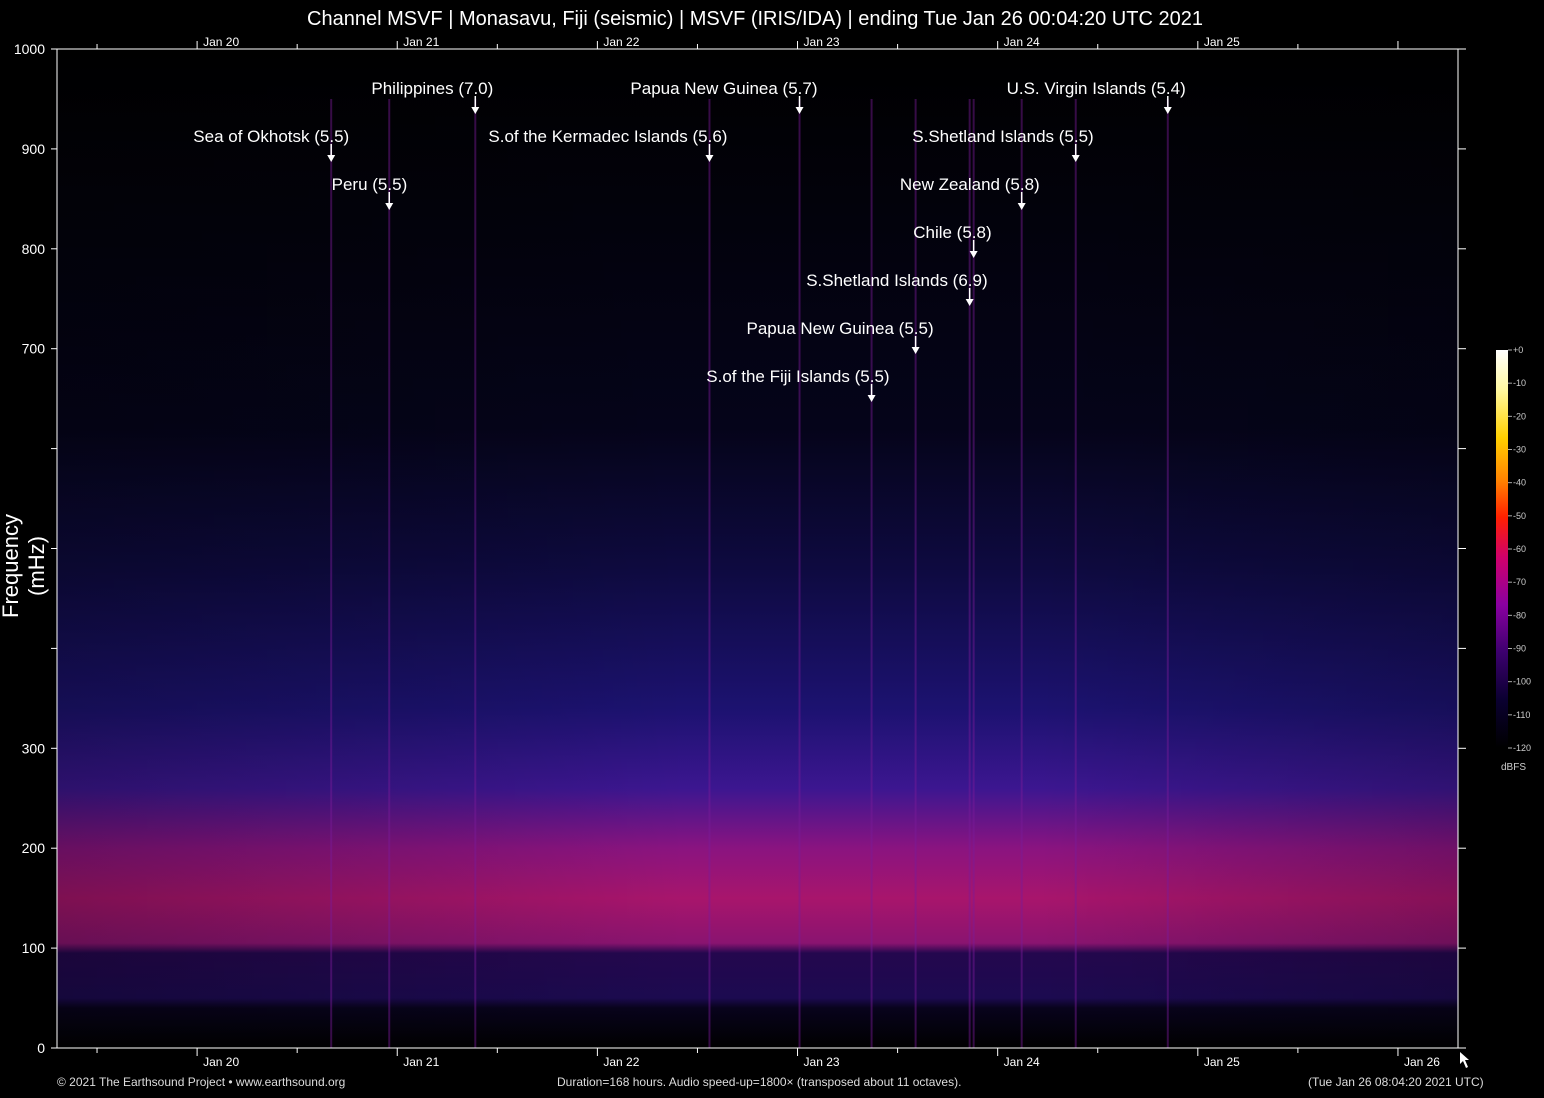 This screenshot has height=1098, width=1544. What do you see at coordinates (970, 184) in the screenshot?
I see `event-label: New Zealand (5.8)` at bounding box center [970, 184].